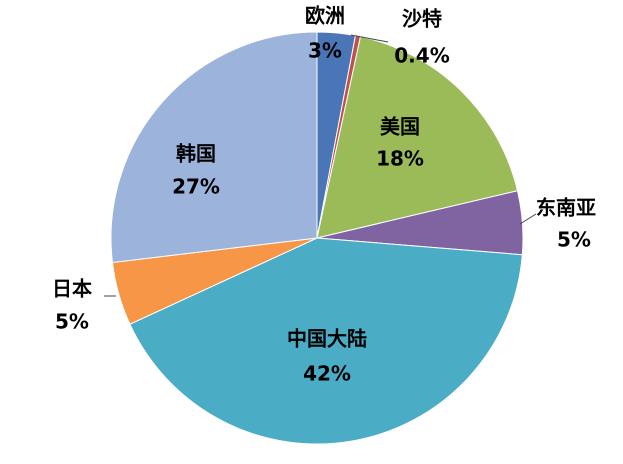 This screenshot has width=623, height=464. What do you see at coordinates (400, 127) in the screenshot?
I see `slice-label: 美国` at bounding box center [400, 127].